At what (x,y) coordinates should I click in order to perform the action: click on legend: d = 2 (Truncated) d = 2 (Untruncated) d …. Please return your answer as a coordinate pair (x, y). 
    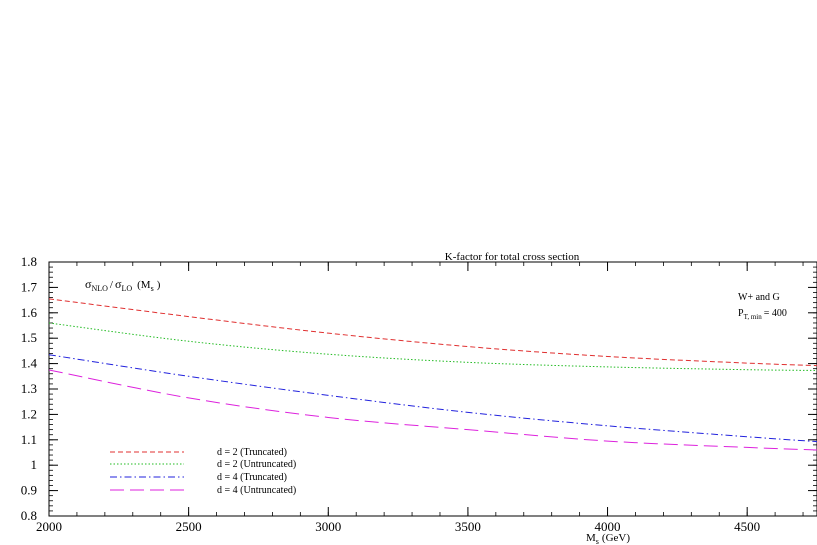
    Looking at the image, I should click on (203, 471).